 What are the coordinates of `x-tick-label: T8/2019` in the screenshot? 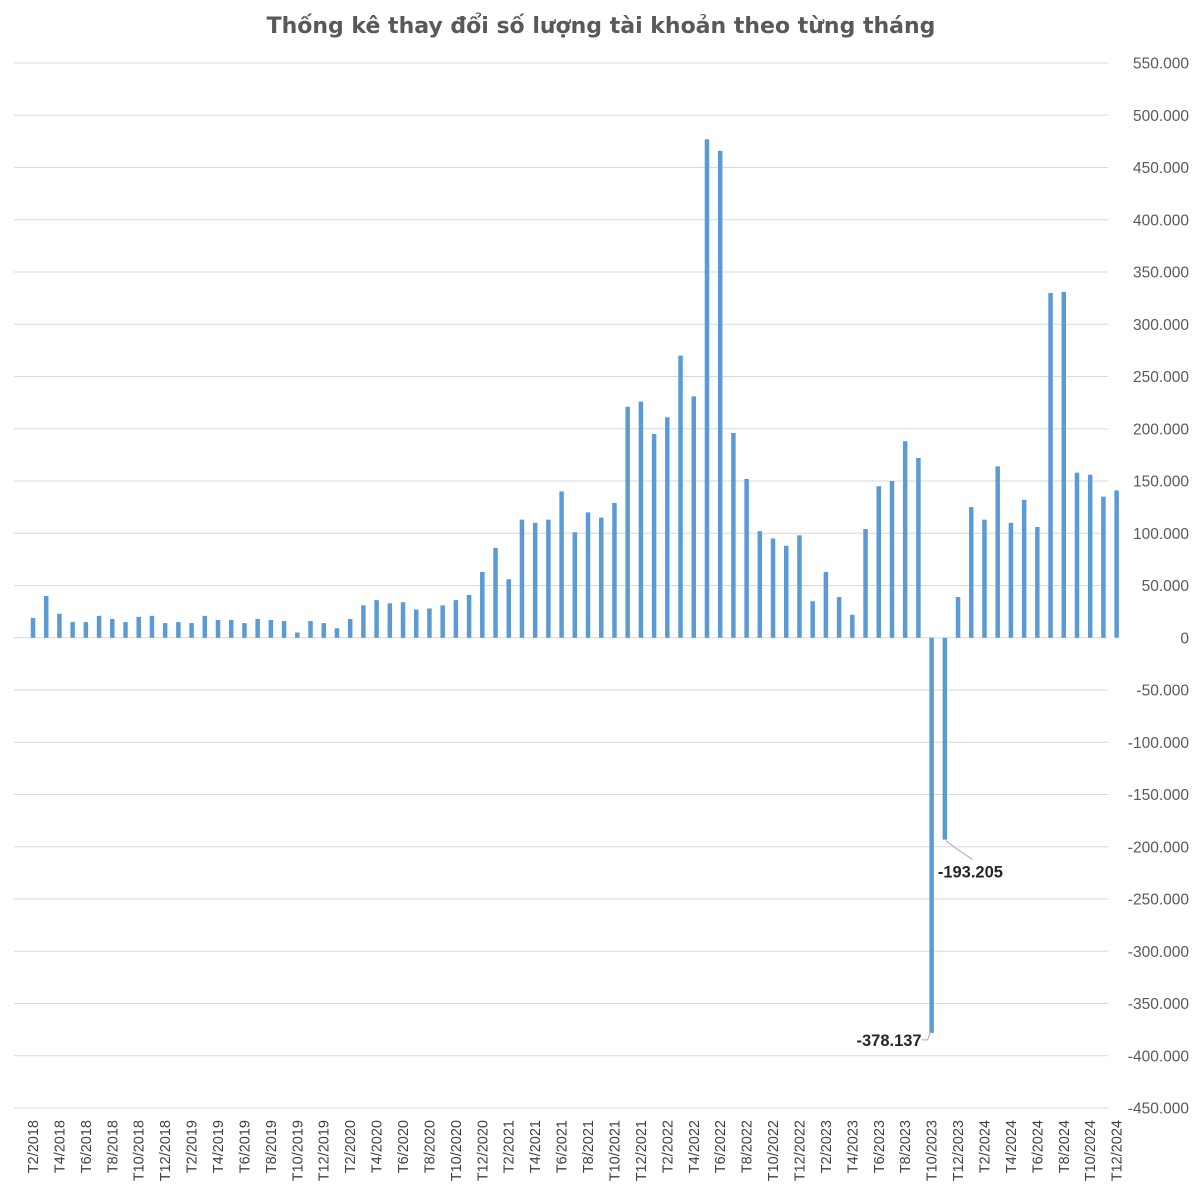 It's located at (272, 1146).